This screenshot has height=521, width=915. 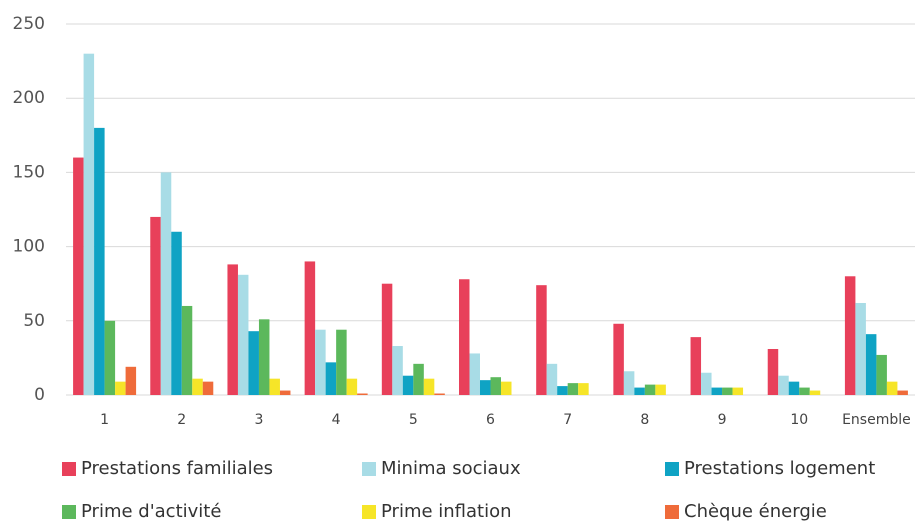 What do you see at coordinates (413, 420) in the screenshot?
I see `x-tick-label: 5` at bounding box center [413, 420].